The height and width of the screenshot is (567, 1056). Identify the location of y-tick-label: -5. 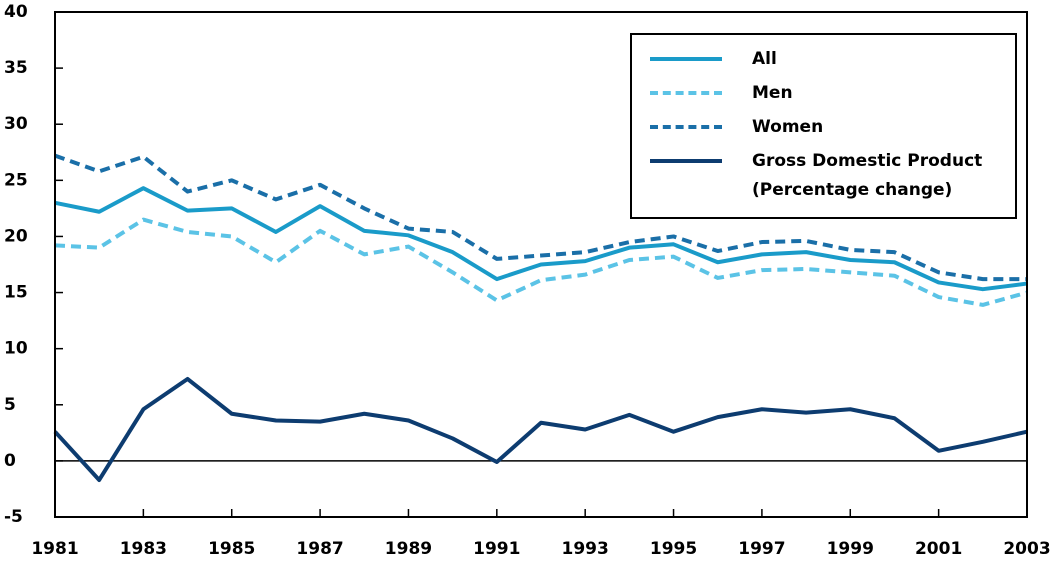
(13, 517).